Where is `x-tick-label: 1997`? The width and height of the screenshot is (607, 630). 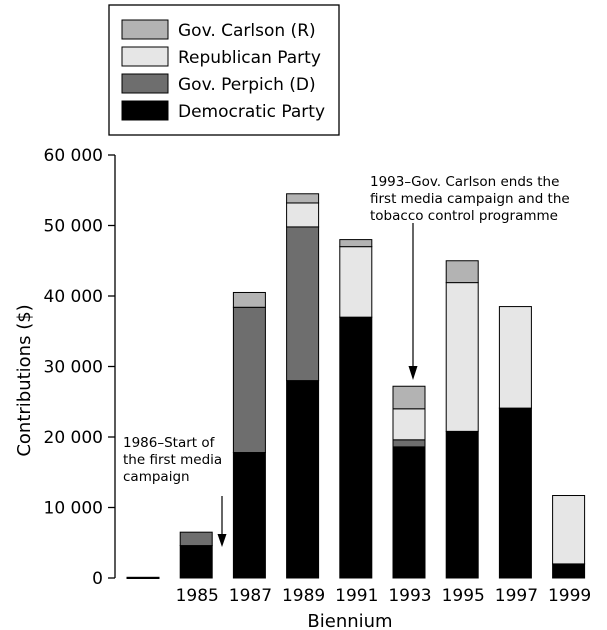
x-tick-label: 1997 is located at coordinates (516, 596).